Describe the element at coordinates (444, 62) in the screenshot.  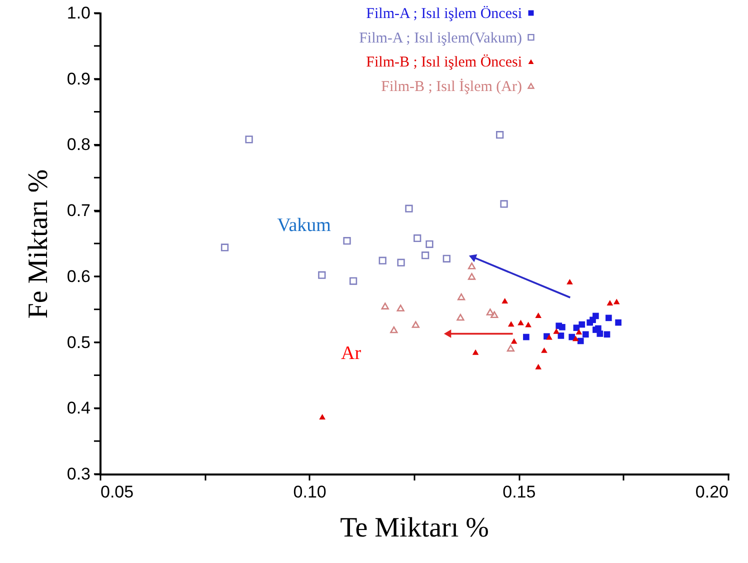
I see `legend-label: Film-B ; Isıl işlem Öncesi` at that location.